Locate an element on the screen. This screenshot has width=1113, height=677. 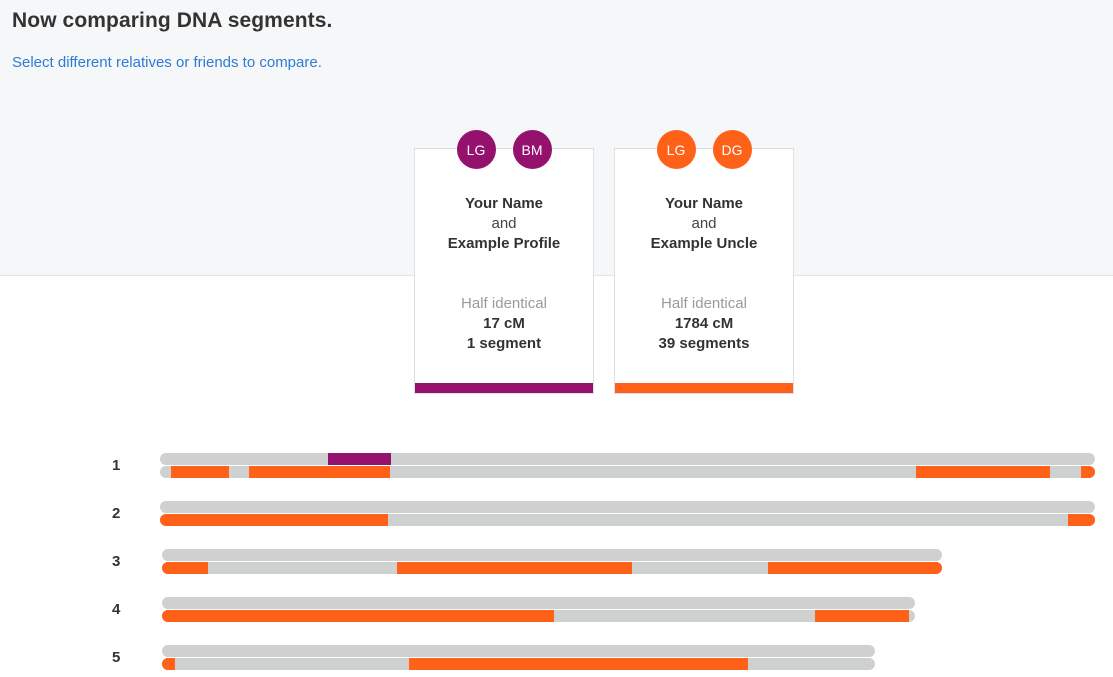
avatar-pair: LG BM is located at coordinates (504, 149).